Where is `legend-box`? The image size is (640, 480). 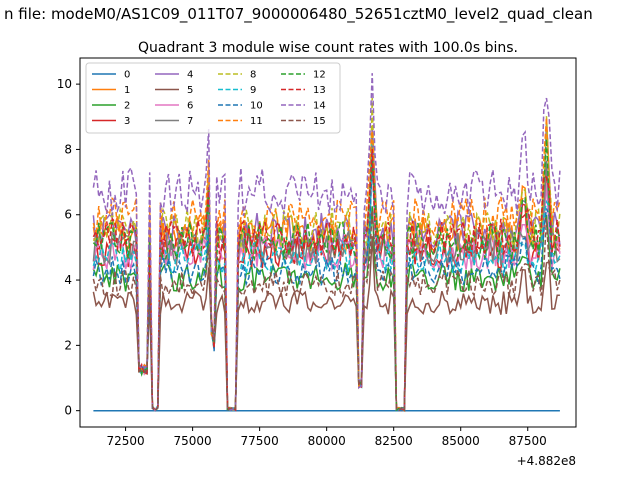 legend-box is located at coordinates (213, 98).